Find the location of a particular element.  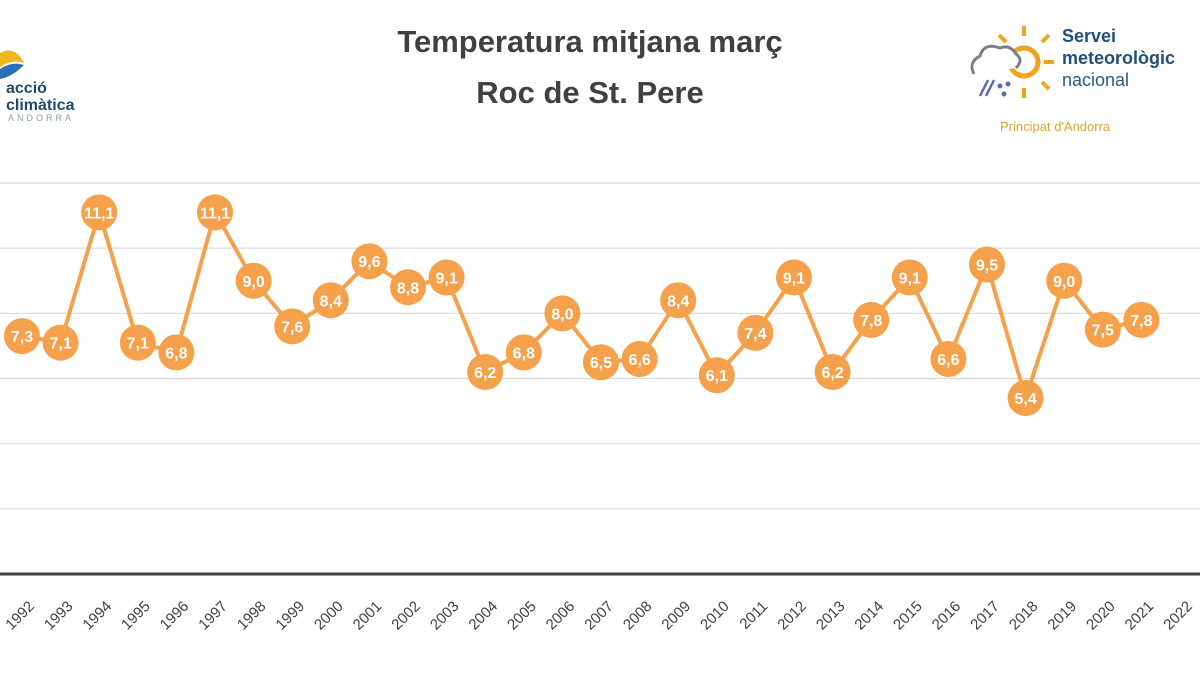

sun-cloud-rain-icon is located at coordinates (1012, 62).